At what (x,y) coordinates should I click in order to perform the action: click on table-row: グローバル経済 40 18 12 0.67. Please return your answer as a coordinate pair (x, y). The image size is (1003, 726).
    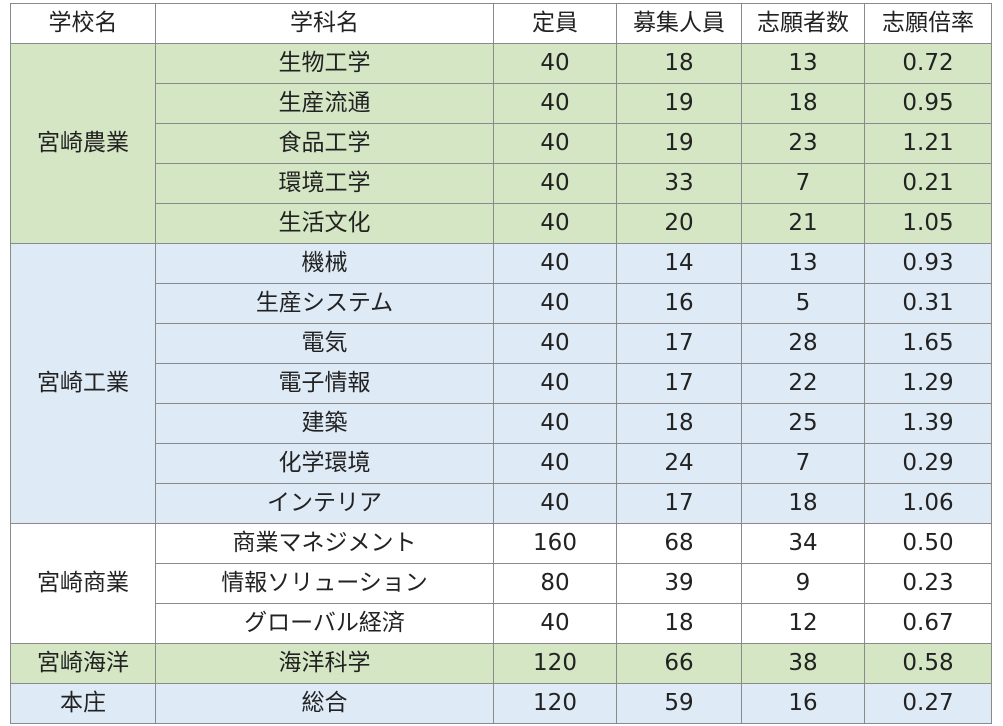
    Looking at the image, I should click on (501, 623).